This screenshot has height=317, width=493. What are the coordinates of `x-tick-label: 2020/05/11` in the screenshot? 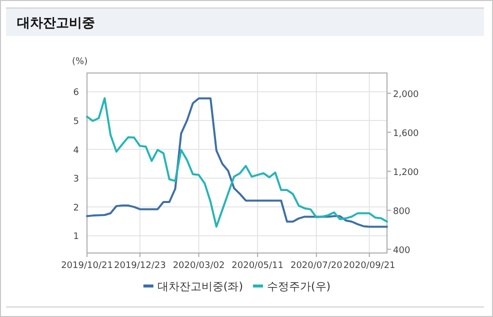 It's located at (258, 266).